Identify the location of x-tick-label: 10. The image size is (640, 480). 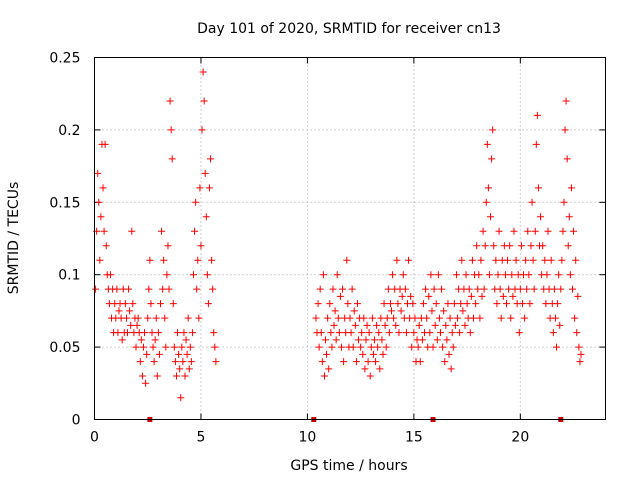
(308, 438).